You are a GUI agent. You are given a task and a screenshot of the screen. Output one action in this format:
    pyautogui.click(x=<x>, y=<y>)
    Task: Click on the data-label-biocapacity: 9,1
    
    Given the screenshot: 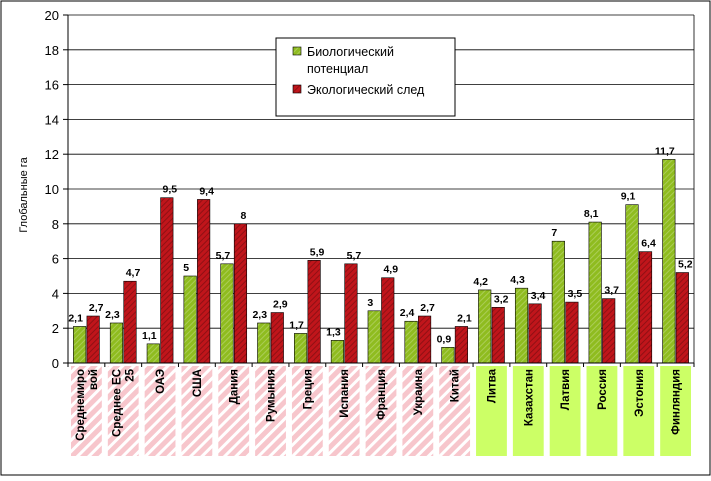 What is the action you would take?
    pyautogui.click(x=628, y=197)
    